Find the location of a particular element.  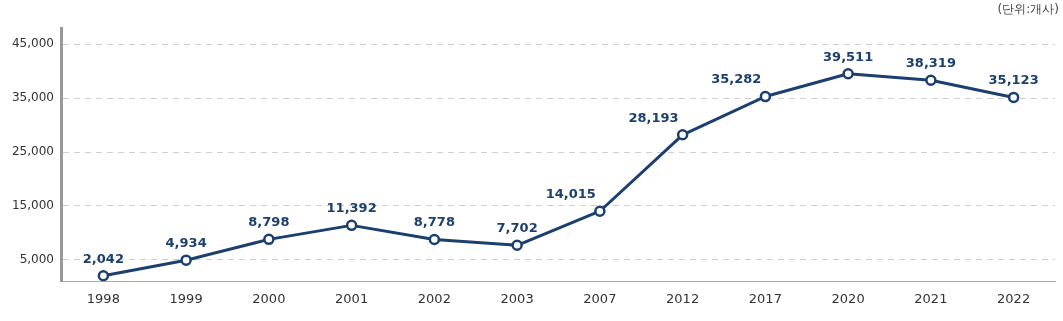

data-label: 35,282 is located at coordinates (736, 79).